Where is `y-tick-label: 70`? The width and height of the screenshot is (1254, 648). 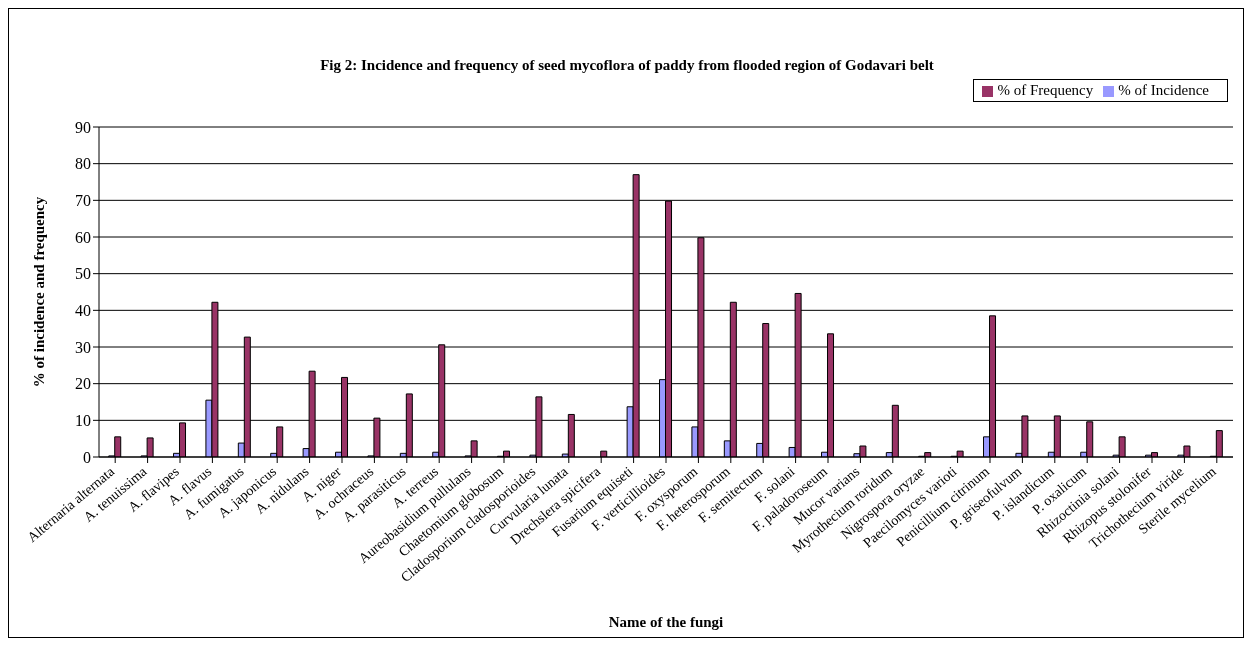 y-tick-label: 70 is located at coordinates (83, 201).